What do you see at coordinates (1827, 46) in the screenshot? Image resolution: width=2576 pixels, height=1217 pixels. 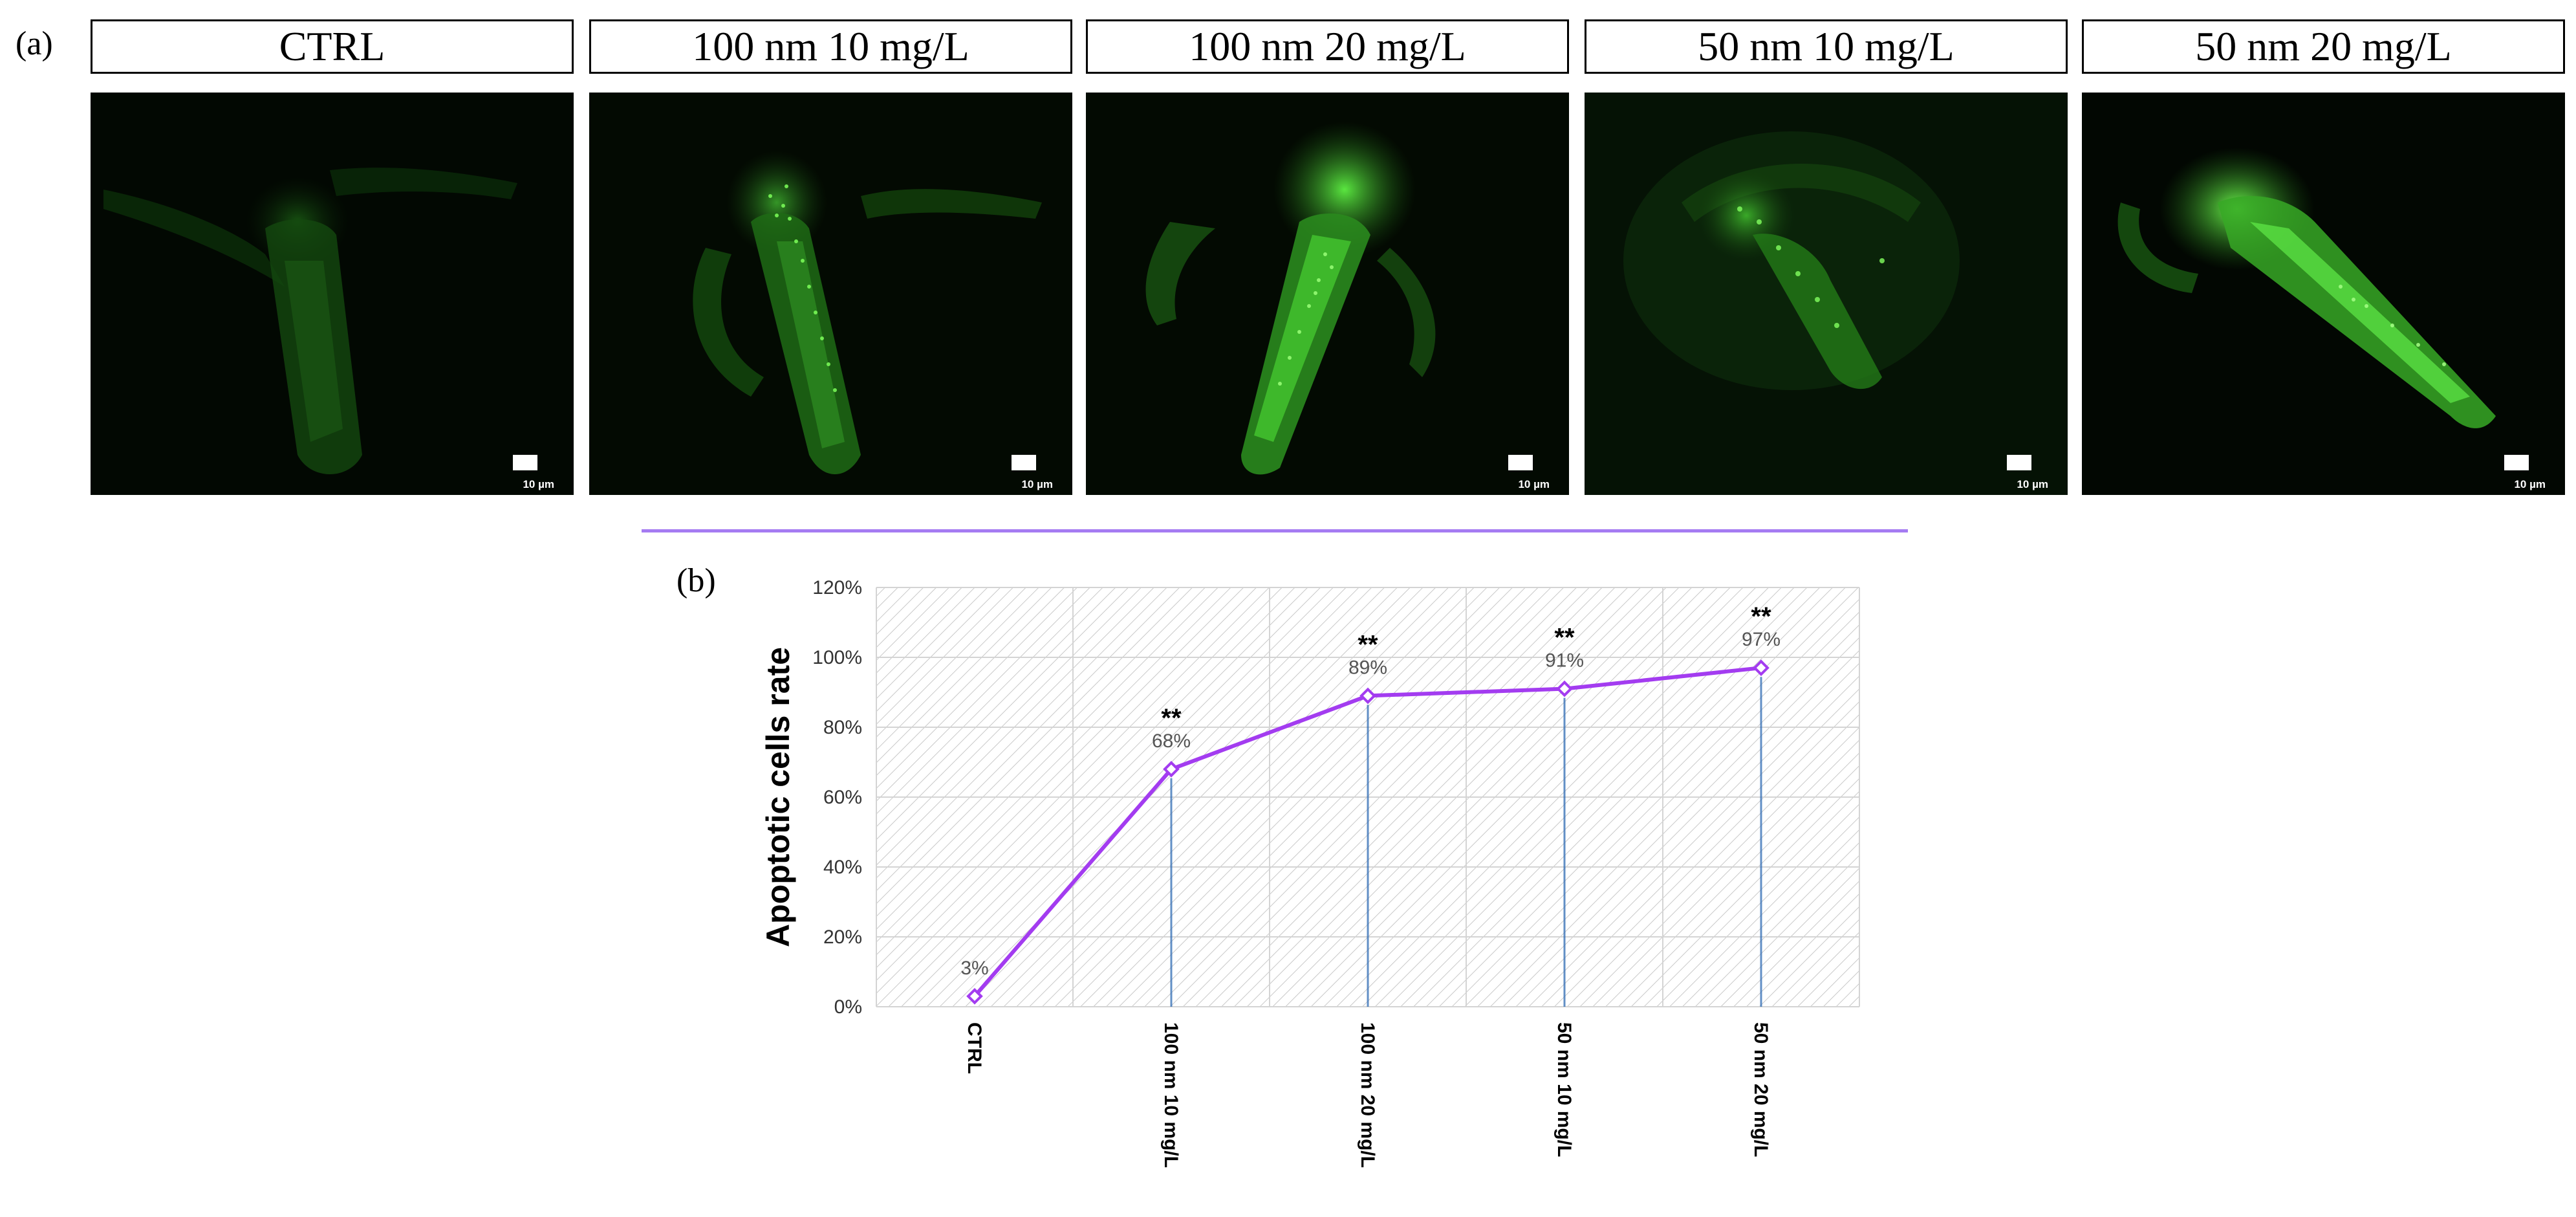 I see `group-header-50nm-10: 50 nm 10 mg/L` at bounding box center [1827, 46].